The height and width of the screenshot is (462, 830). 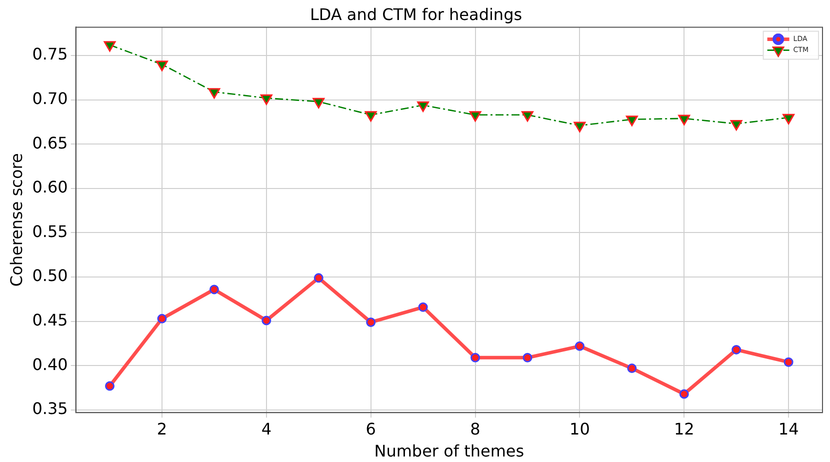 What do you see at coordinates (580, 428) in the screenshot?
I see `x-tick-label: 10` at bounding box center [580, 428].